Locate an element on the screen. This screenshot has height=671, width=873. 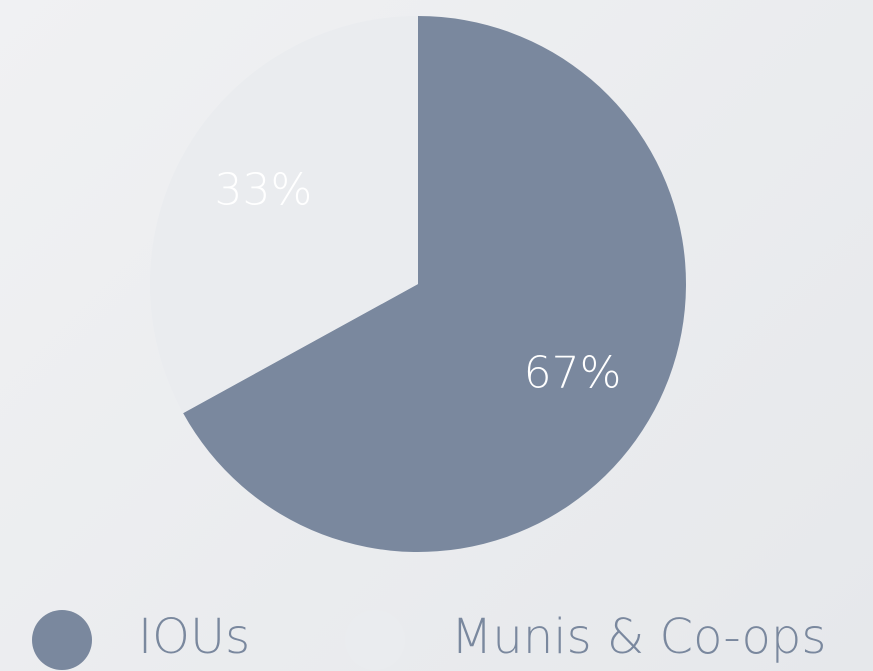
legend-label: IOUs is located at coordinates (194, 637).